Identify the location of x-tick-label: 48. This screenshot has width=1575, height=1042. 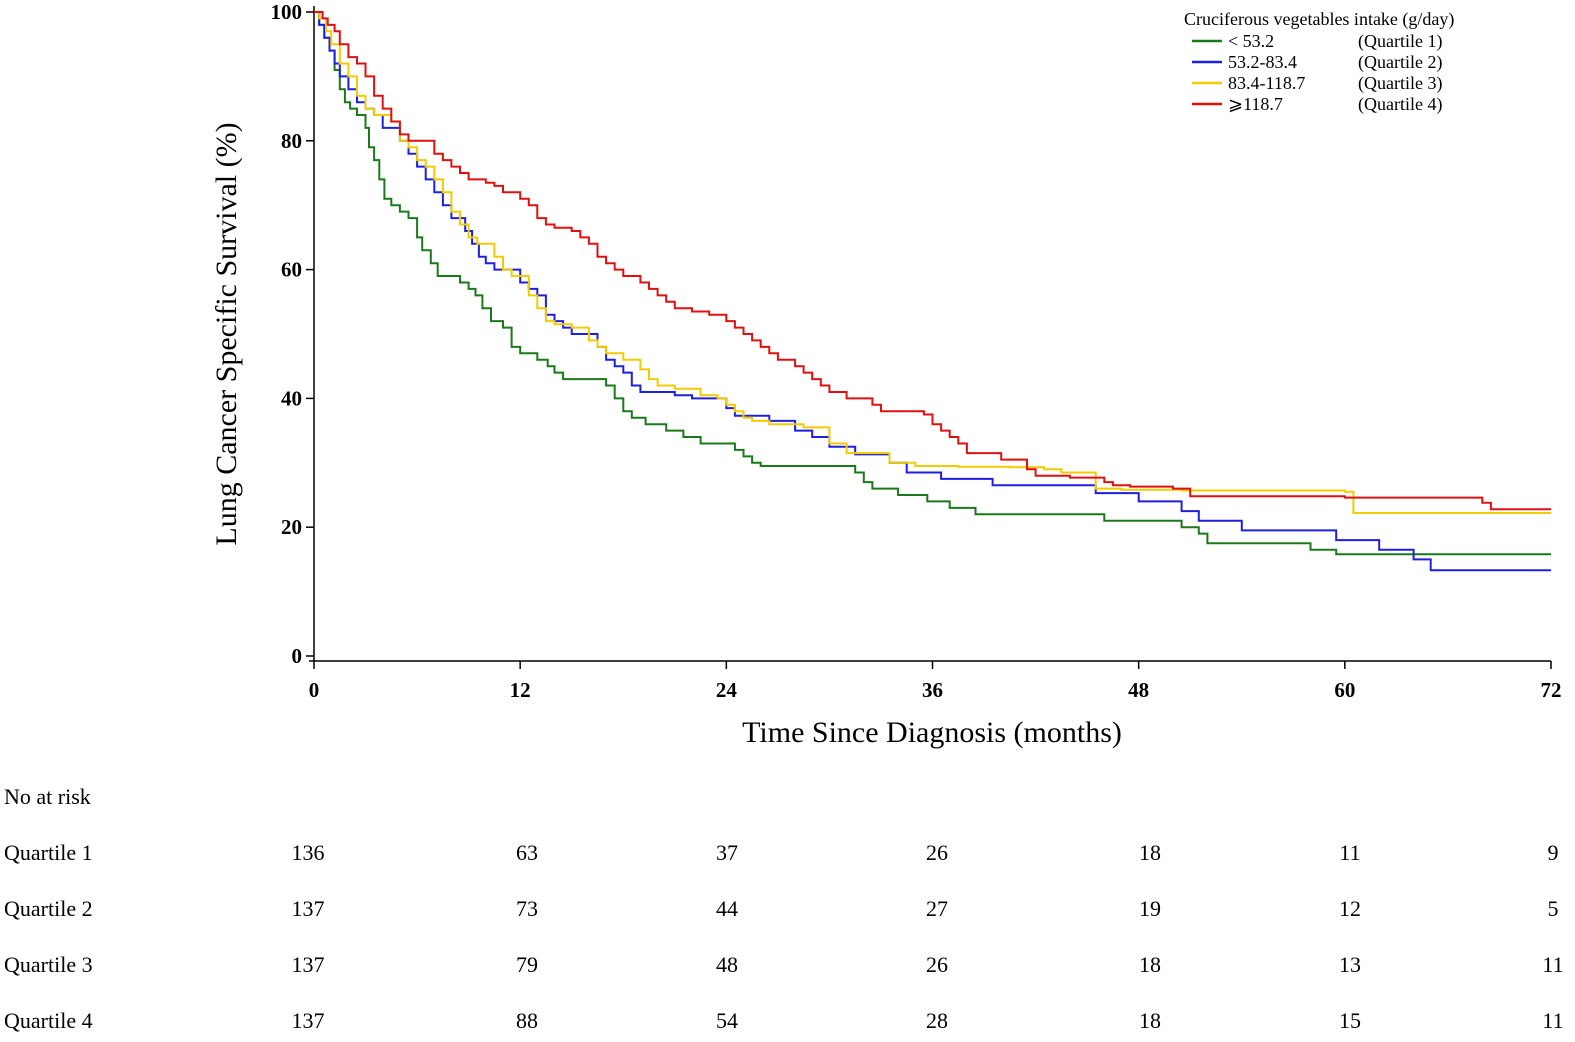
(1138, 690).